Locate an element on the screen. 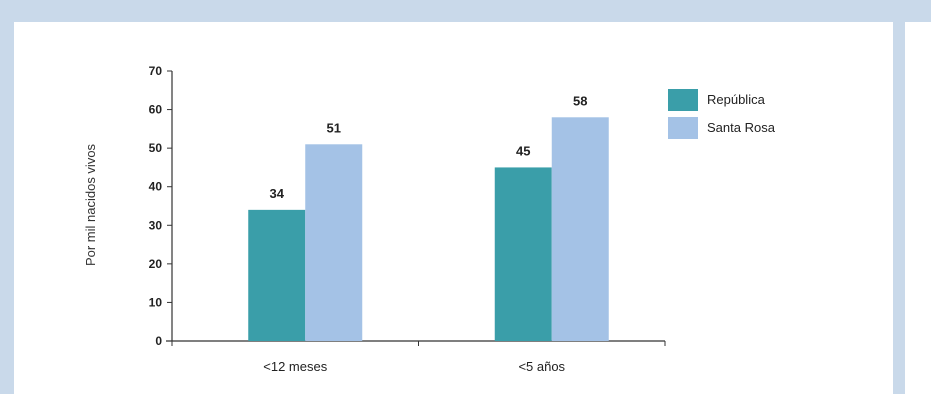 This screenshot has width=931, height=394. y-tick-label: 30 is located at coordinates (156, 225).